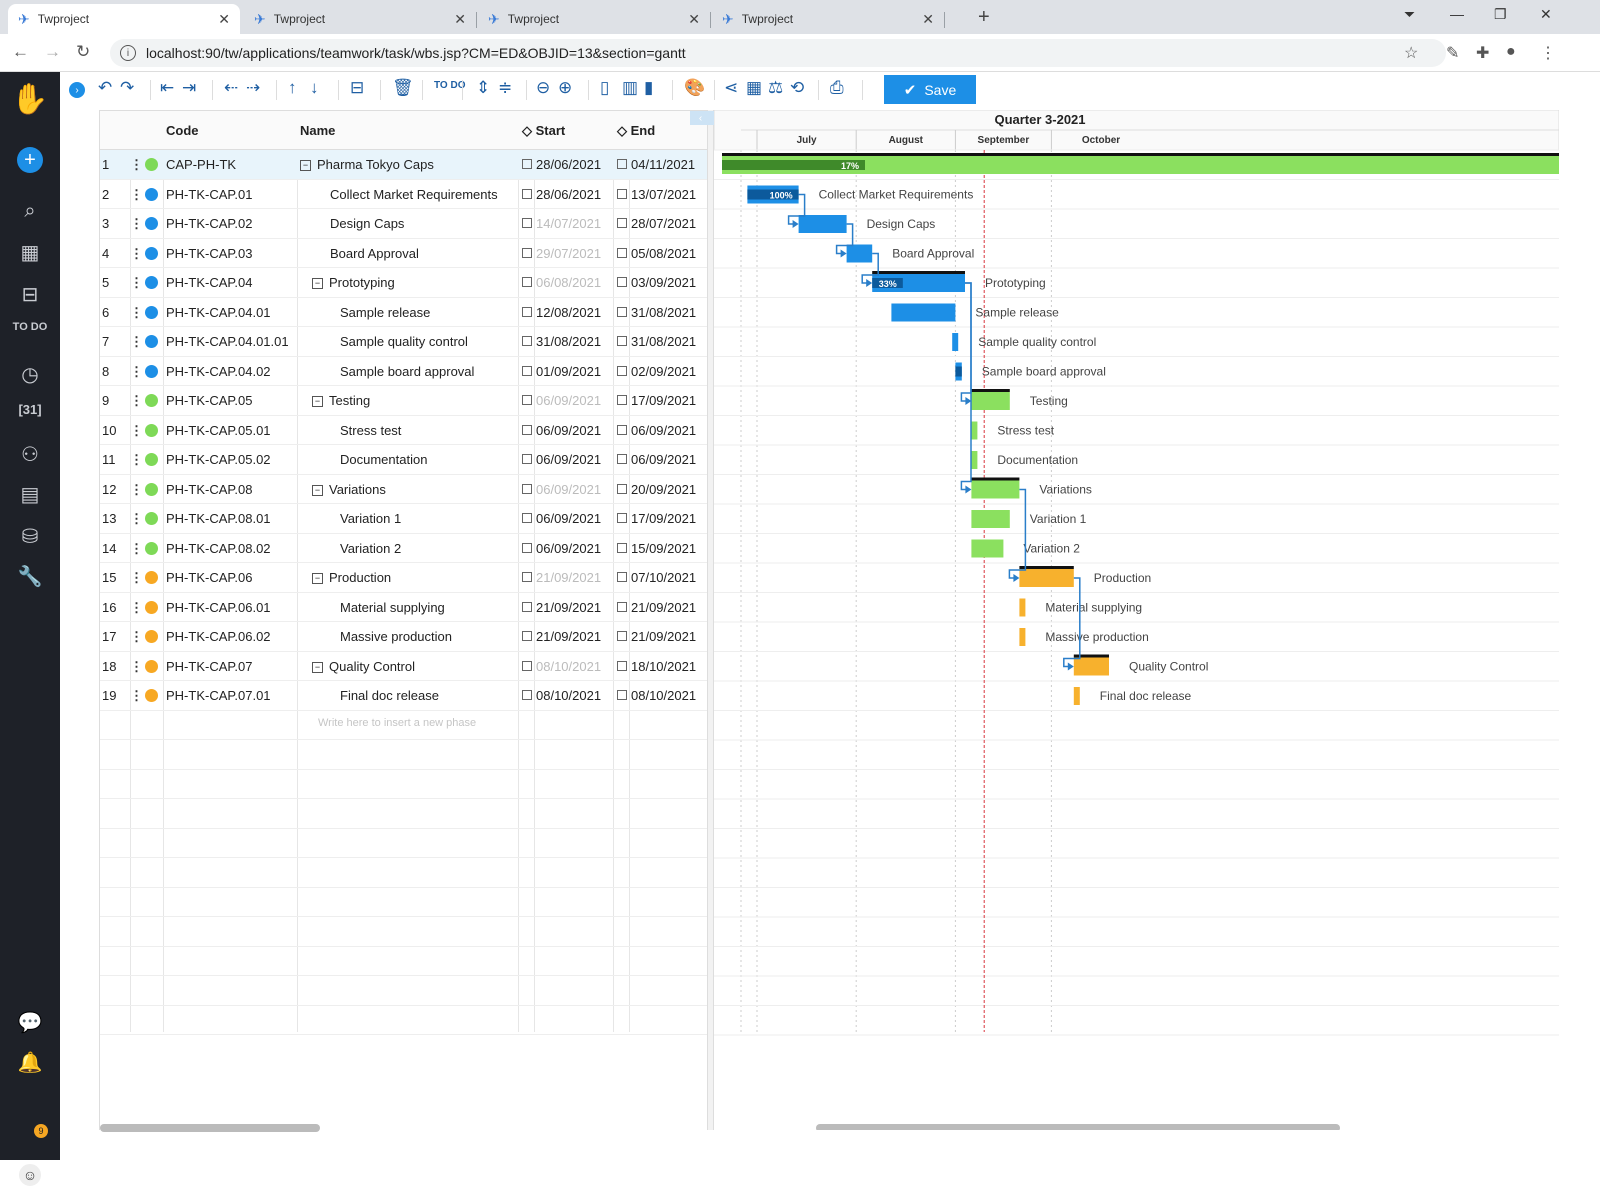  Describe the element at coordinates (351, 577) in the screenshot. I see `task-name: − Production` at that location.